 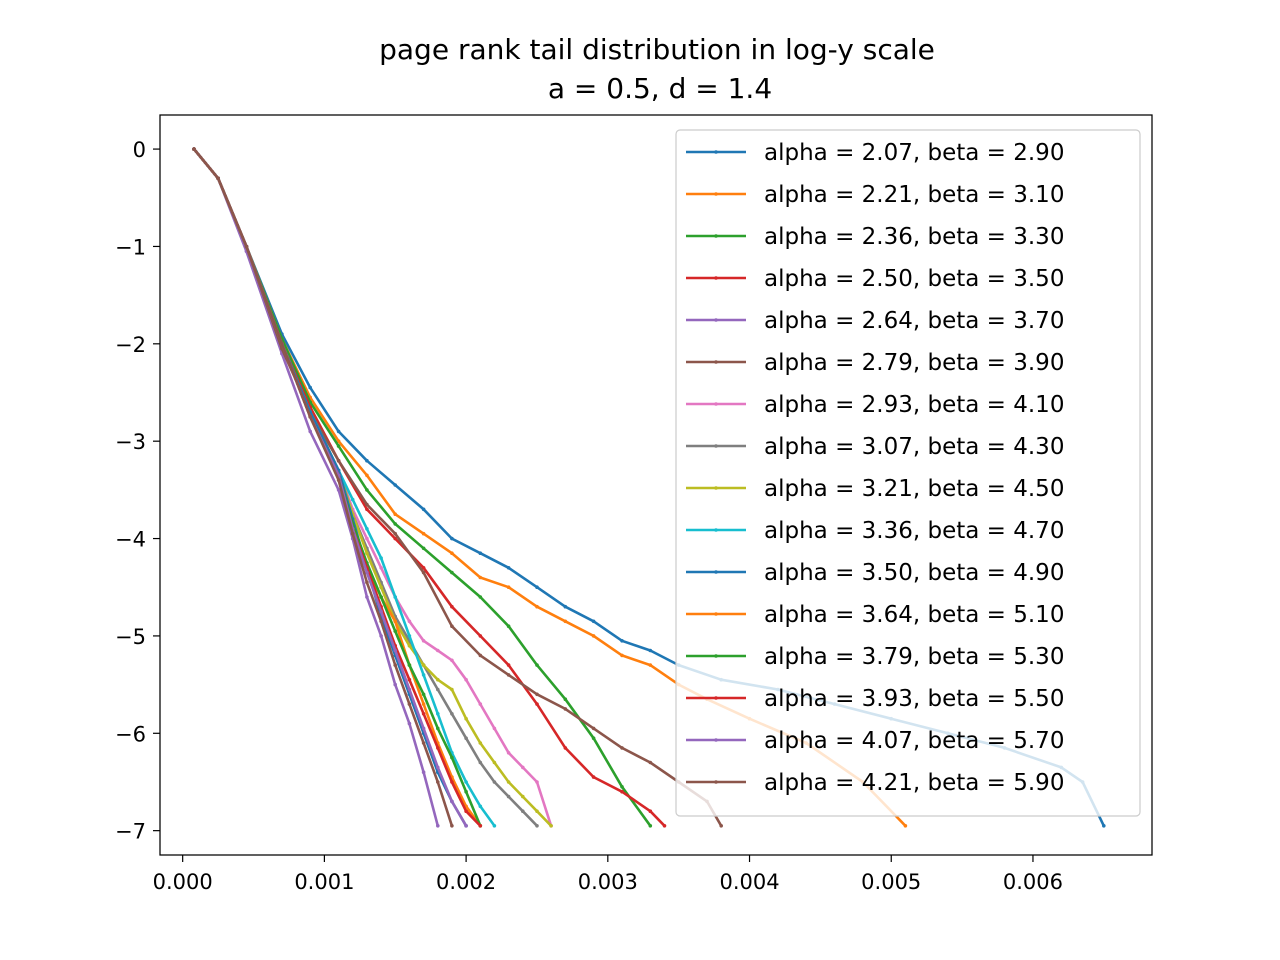 What do you see at coordinates (137, 491) in the screenshot?
I see `y-axis: 0 −1 −2 −3 −4 −5 −6 −7` at bounding box center [137, 491].